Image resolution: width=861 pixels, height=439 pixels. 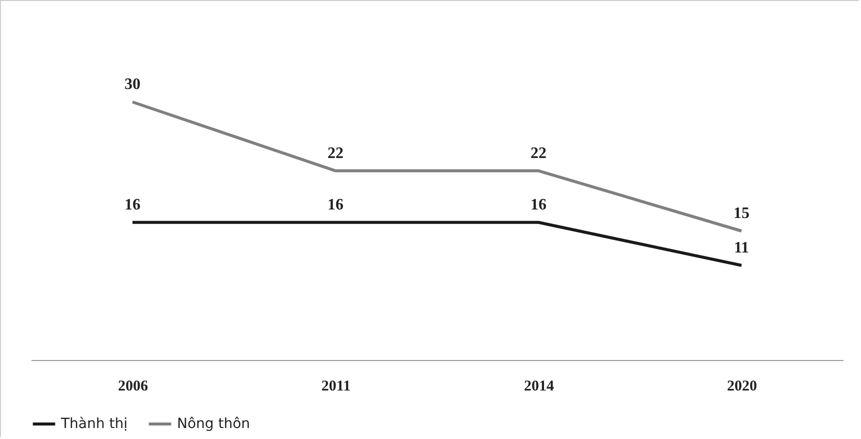 What do you see at coordinates (213, 424) in the screenshot?
I see `legend-label: Nông thôn` at bounding box center [213, 424].